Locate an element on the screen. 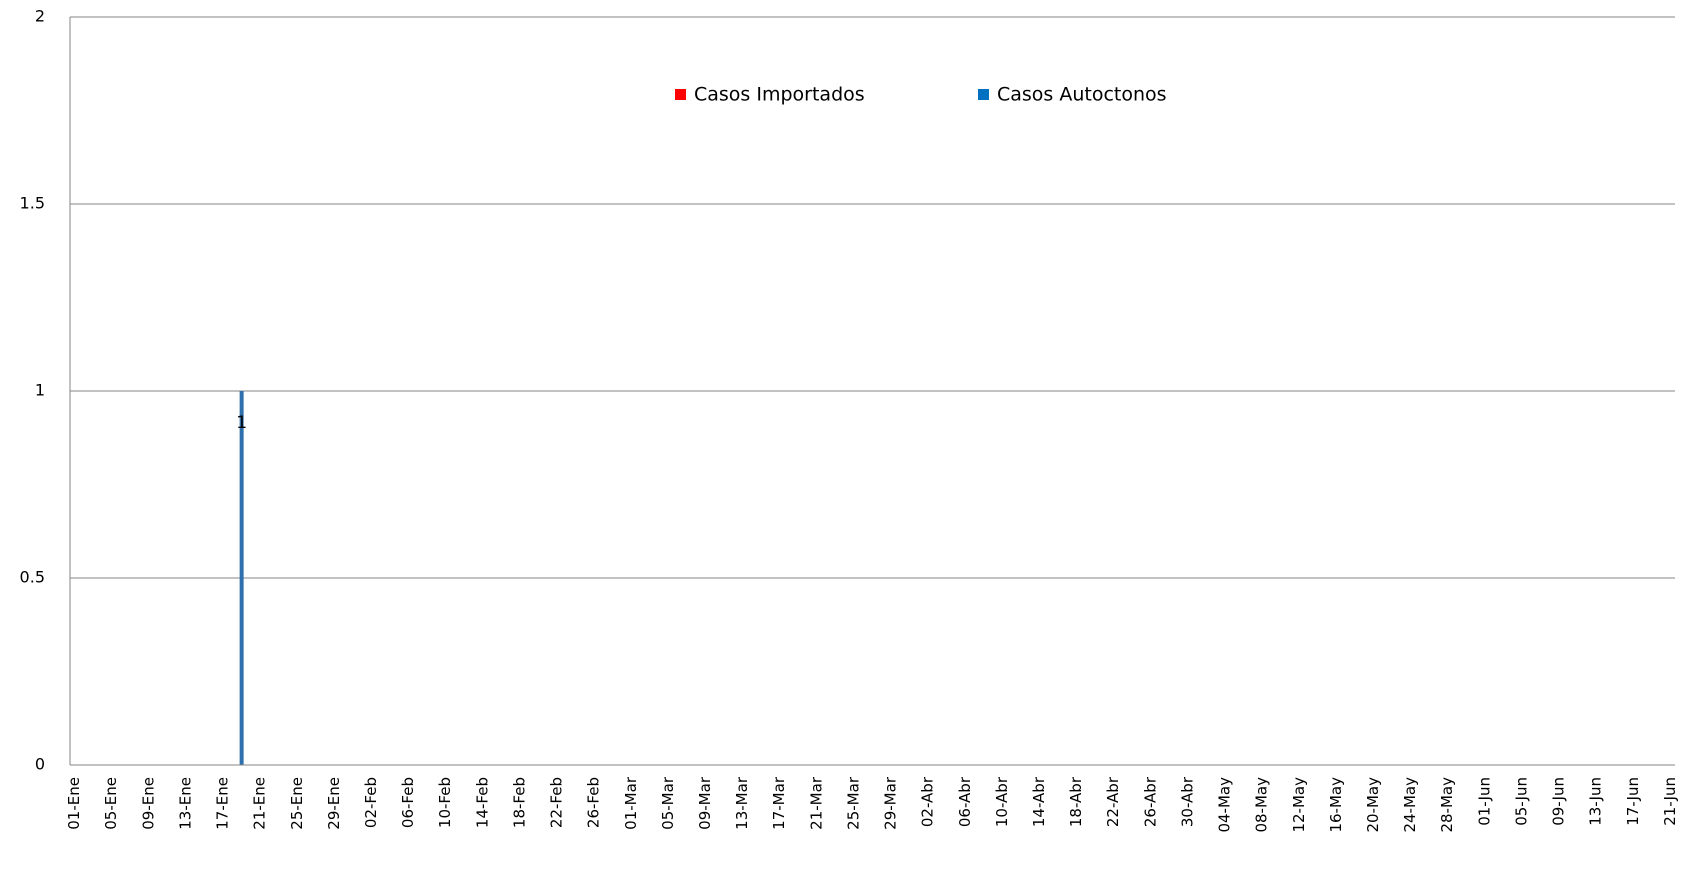  x-tick-label: 21-Jun is located at coordinates (1670, 801).